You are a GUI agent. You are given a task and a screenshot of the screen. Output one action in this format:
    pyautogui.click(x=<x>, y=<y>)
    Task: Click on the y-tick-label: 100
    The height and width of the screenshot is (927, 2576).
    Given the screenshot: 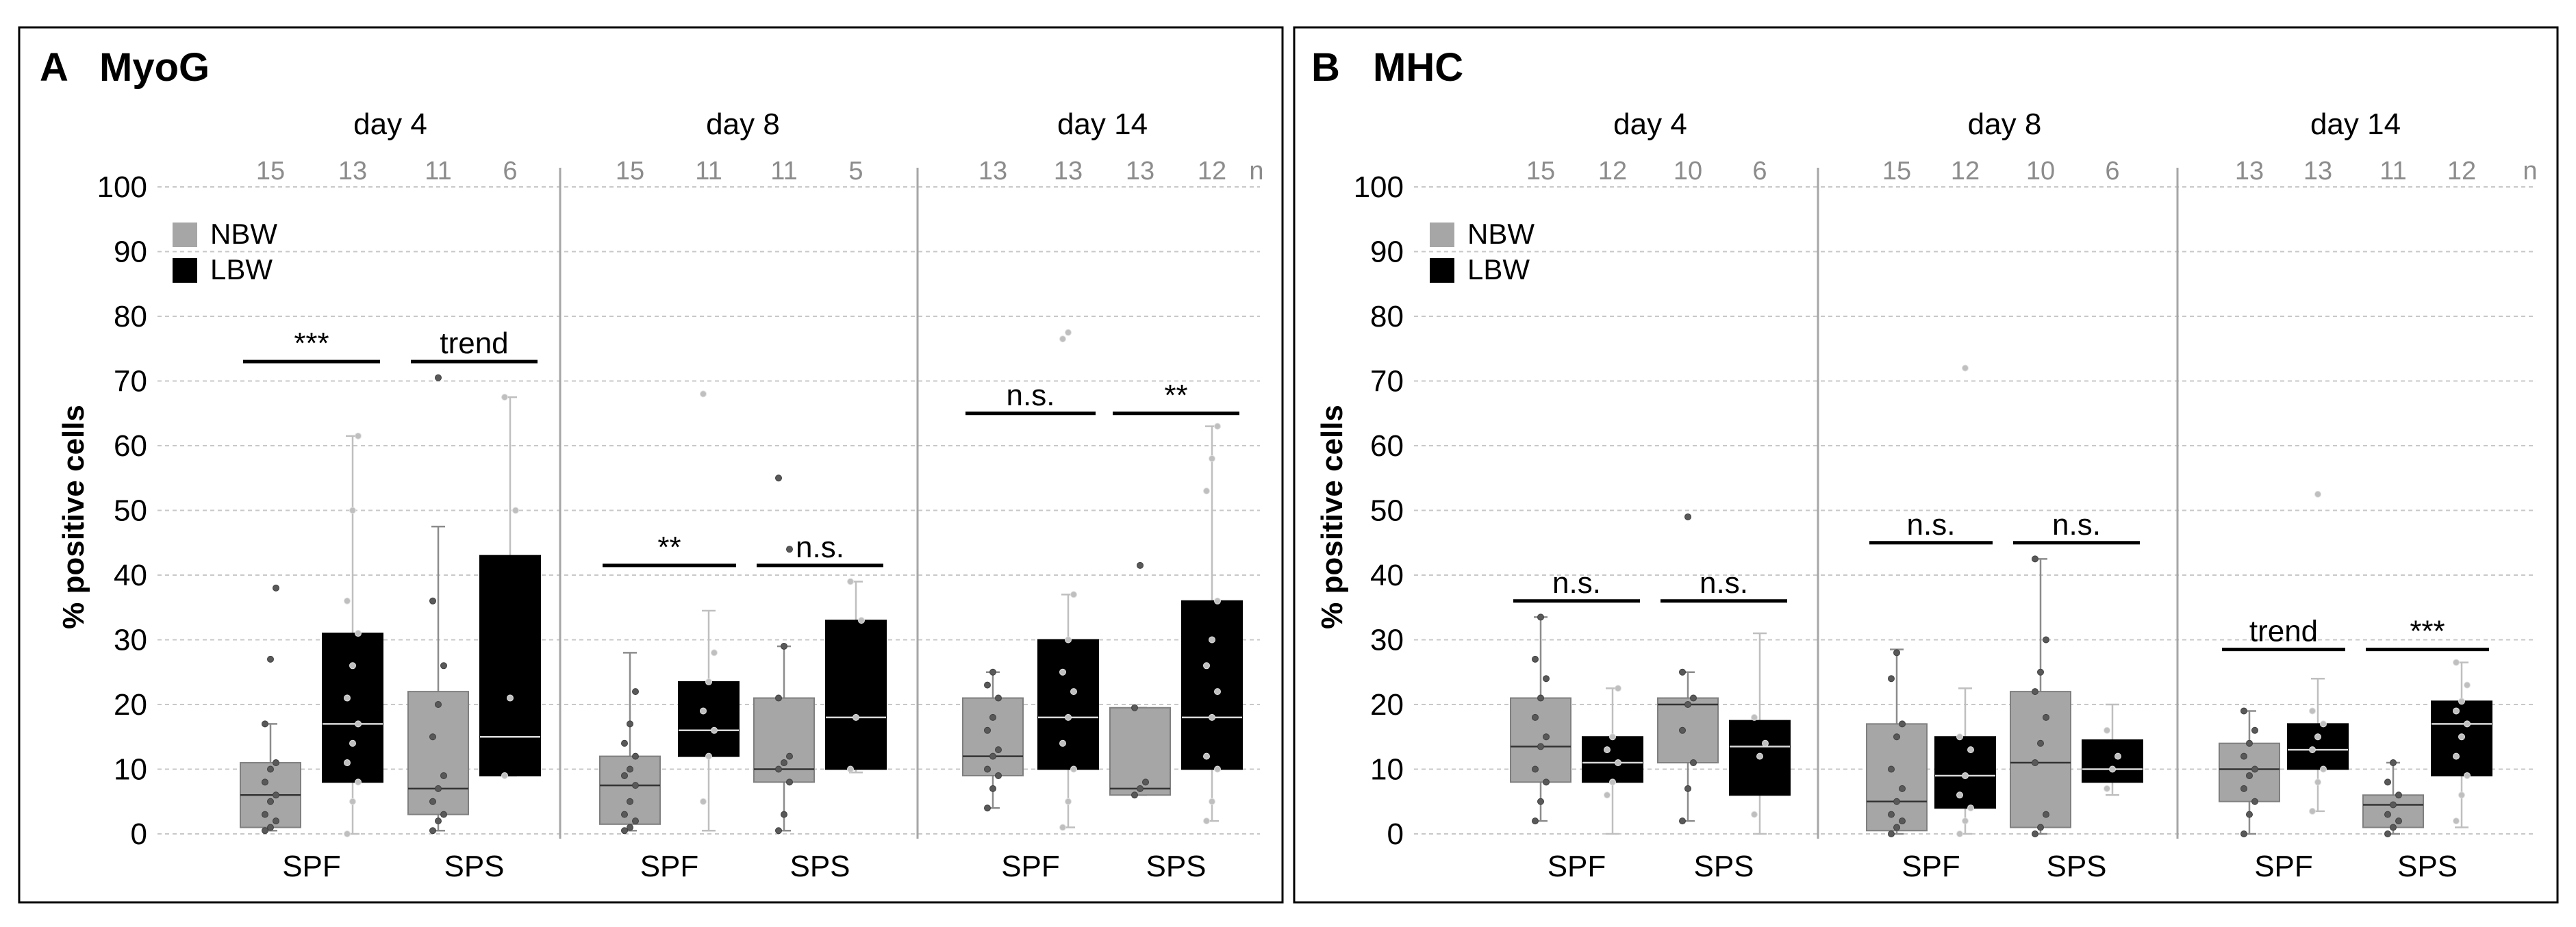 What is the action you would take?
    pyautogui.click(x=1379, y=187)
    